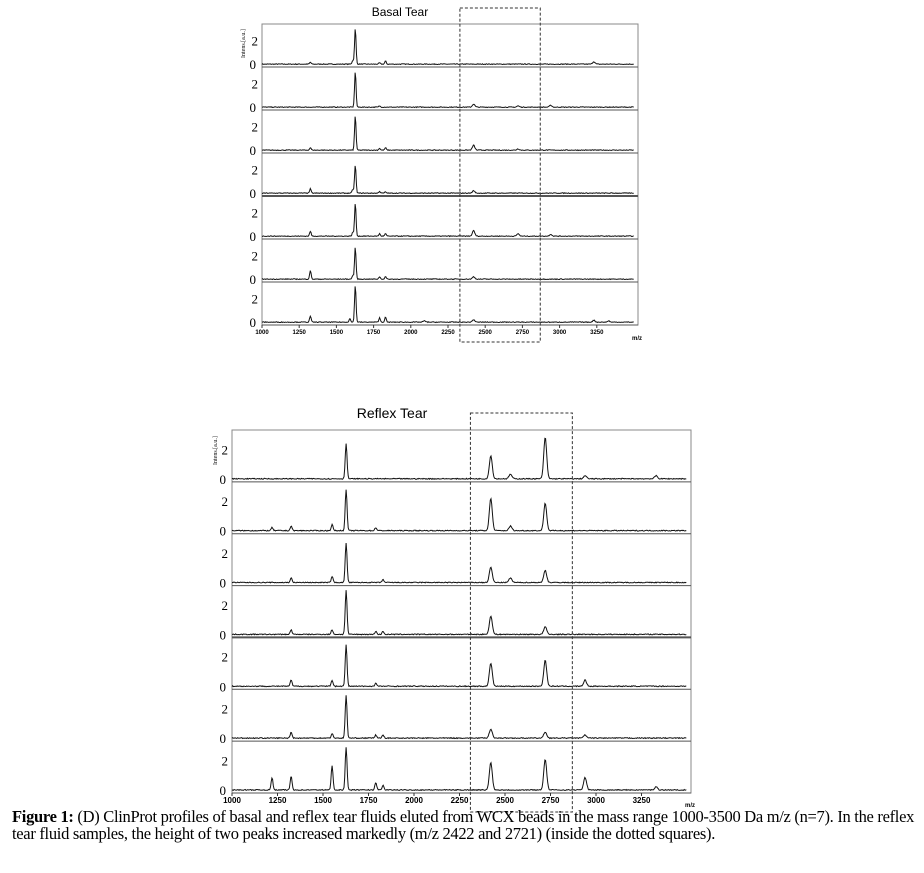  I want to click on plot-frame, so click(450, 174).